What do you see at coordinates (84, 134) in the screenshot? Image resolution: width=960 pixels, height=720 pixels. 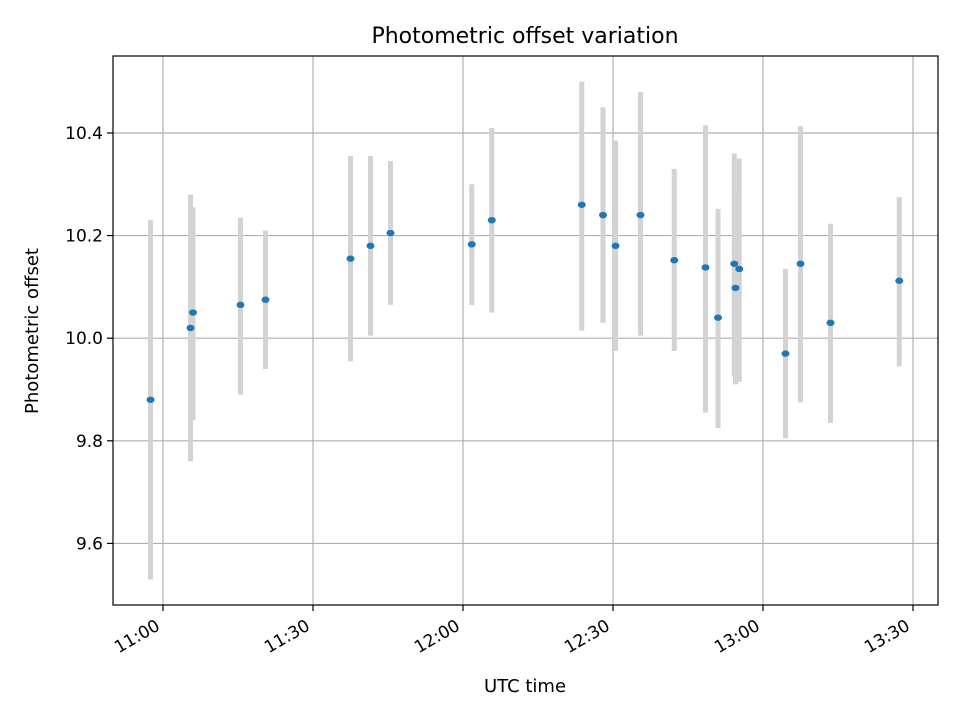 I see `y-tick-label: 10.4` at bounding box center [84, 134].